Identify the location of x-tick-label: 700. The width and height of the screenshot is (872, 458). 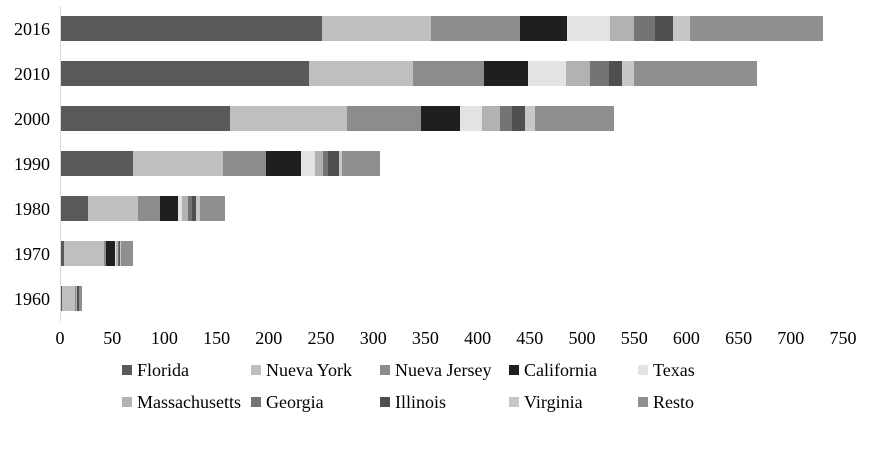
(791, 338).